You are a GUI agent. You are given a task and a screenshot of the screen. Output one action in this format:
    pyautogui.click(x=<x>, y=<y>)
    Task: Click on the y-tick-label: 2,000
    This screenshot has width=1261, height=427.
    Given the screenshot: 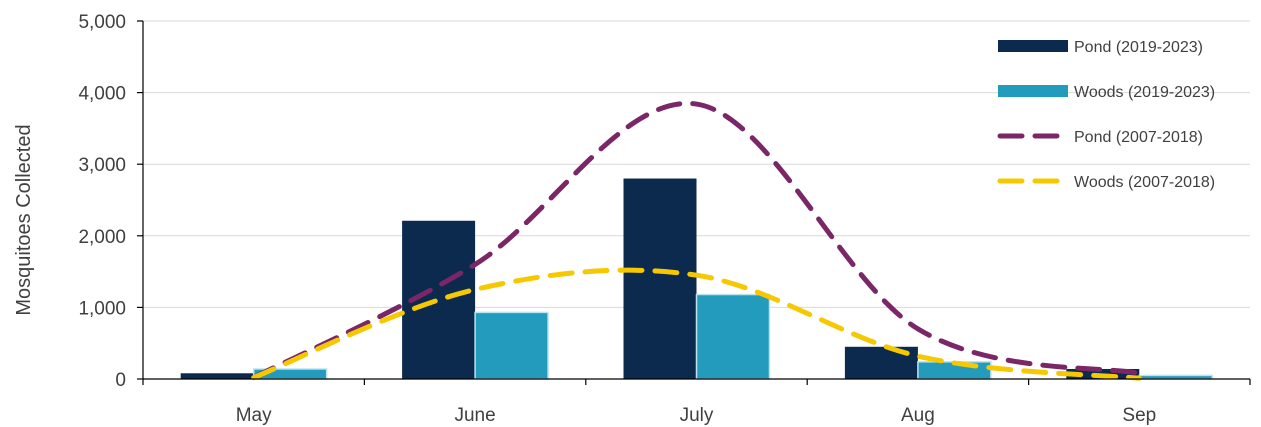 What is the action you would take?
    pyautogui.click(x=102, y=237)
    